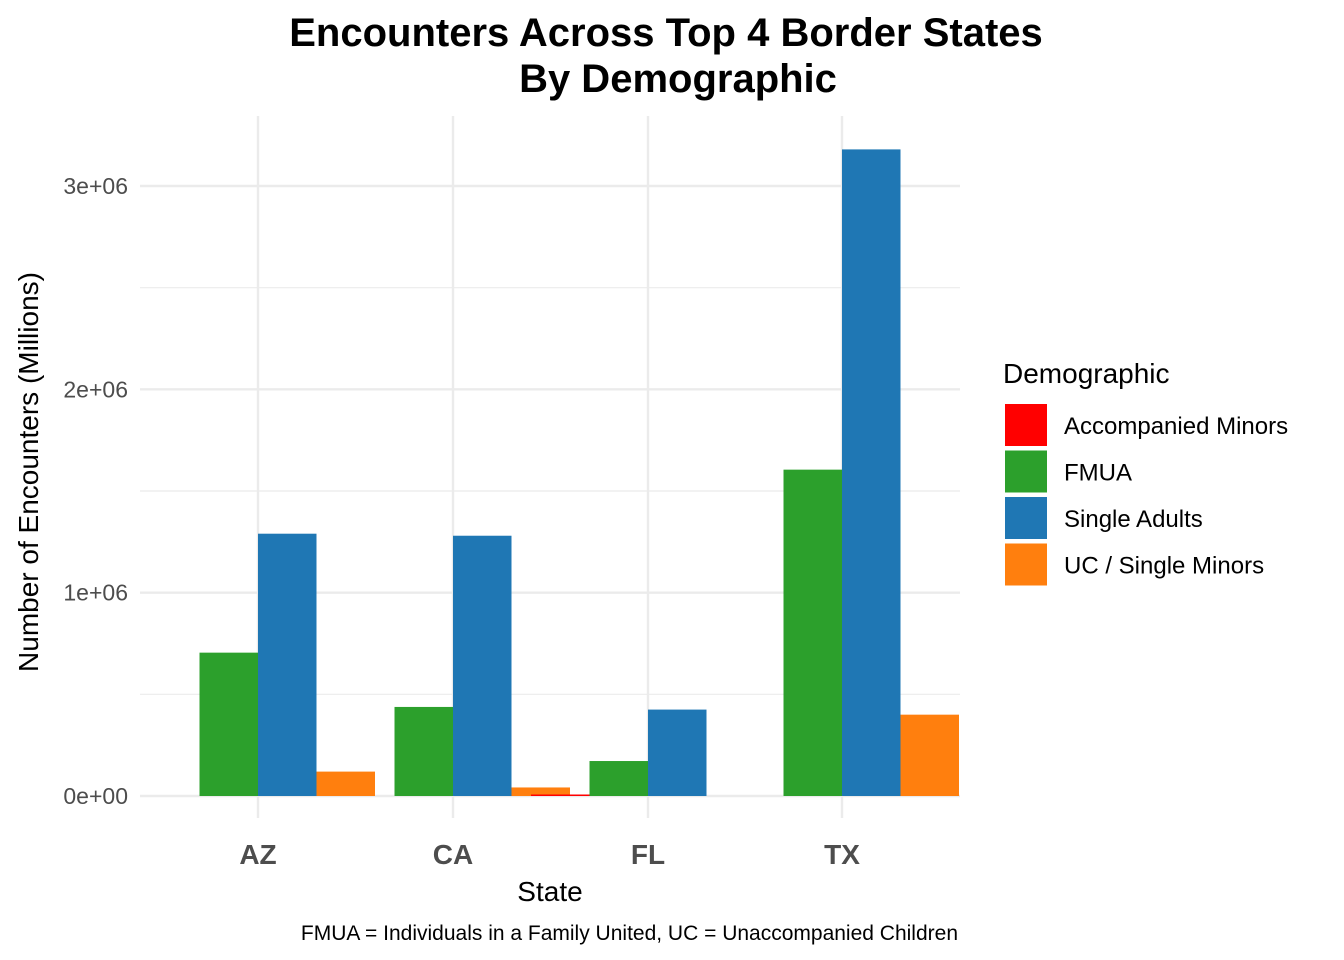  I want to click on legend-key-fmua, so click(1026, 471).